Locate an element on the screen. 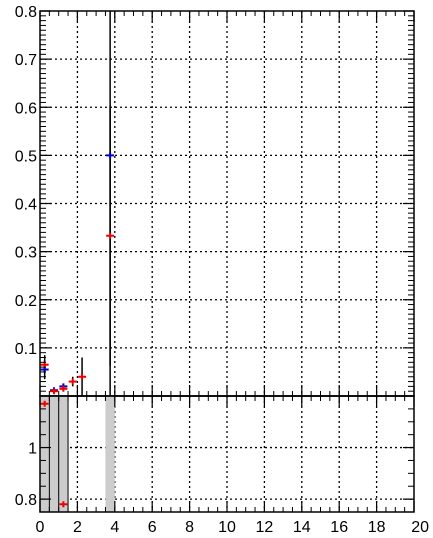 Image resolution: width=433 pixels, height=538 pixels. bottom-x-tick-label: 20 is located at coordinates (420, 527).